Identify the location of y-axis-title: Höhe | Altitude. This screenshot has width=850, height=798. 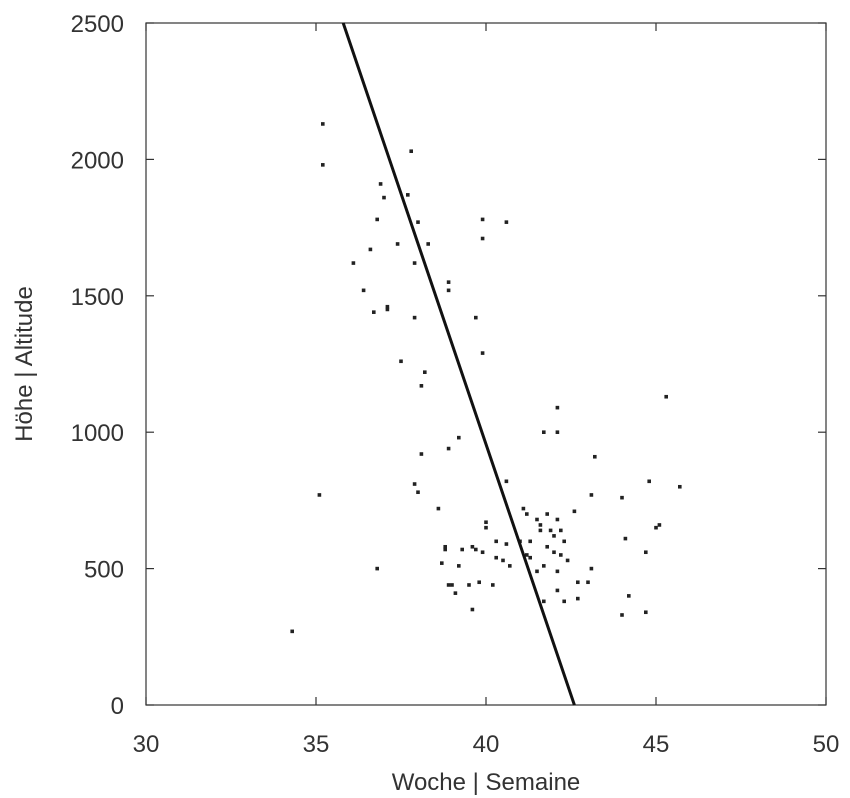
(24, 364).